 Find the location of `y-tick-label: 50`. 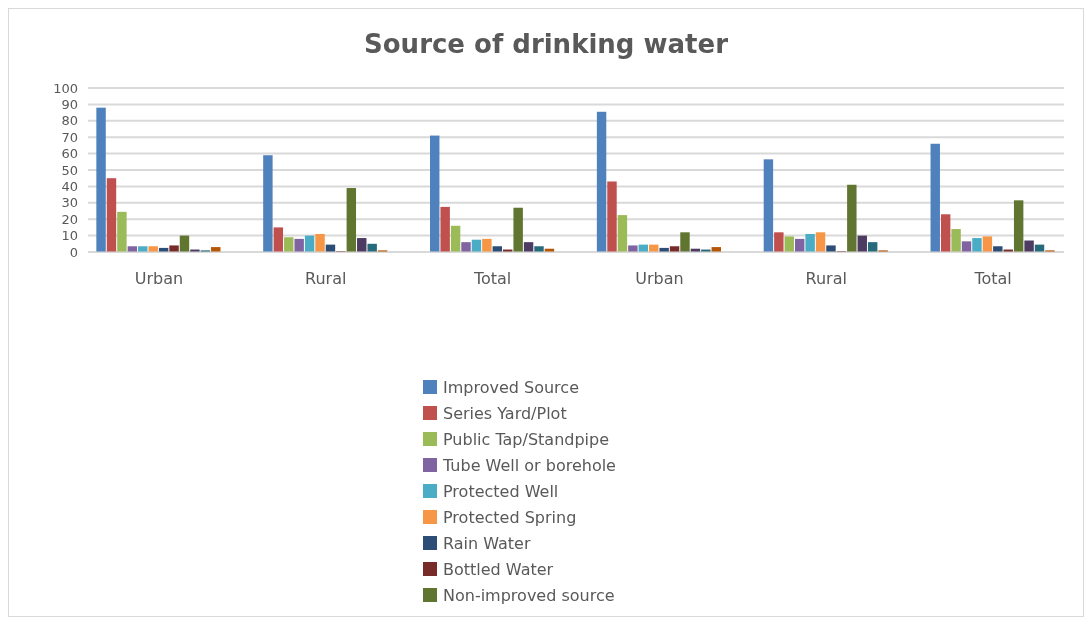

y-tick-label: 50 is located at coordinates (69, 170).